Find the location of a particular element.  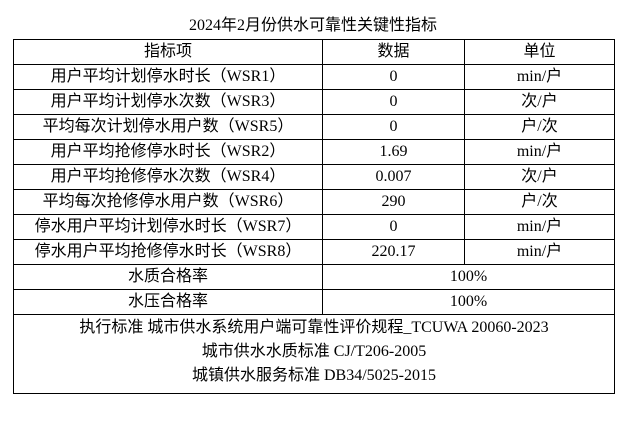

rate-row: 水压合格率 100% is located at coordinates (314, 302).